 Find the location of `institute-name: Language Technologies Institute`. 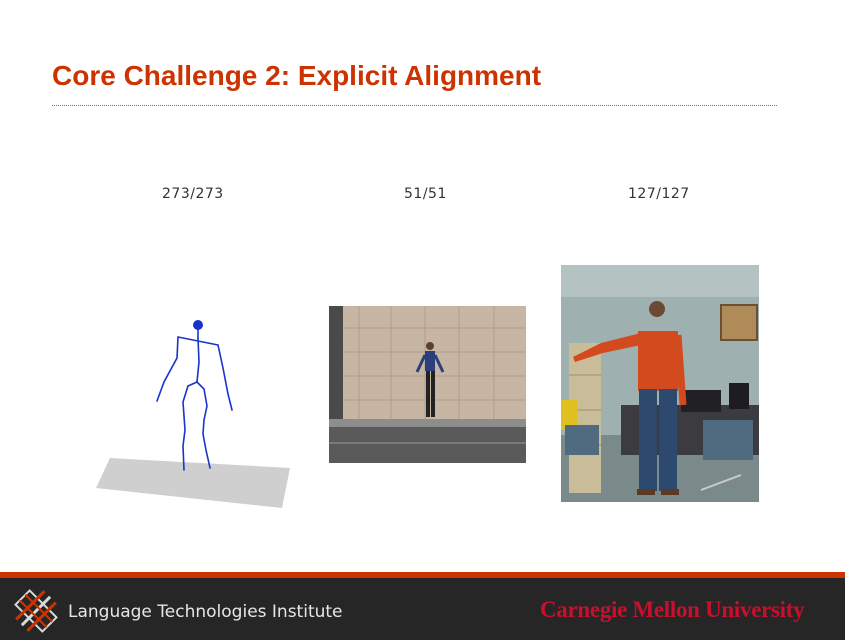

institute-name: Language Technologies Institute is located at coordinates (205, 612).